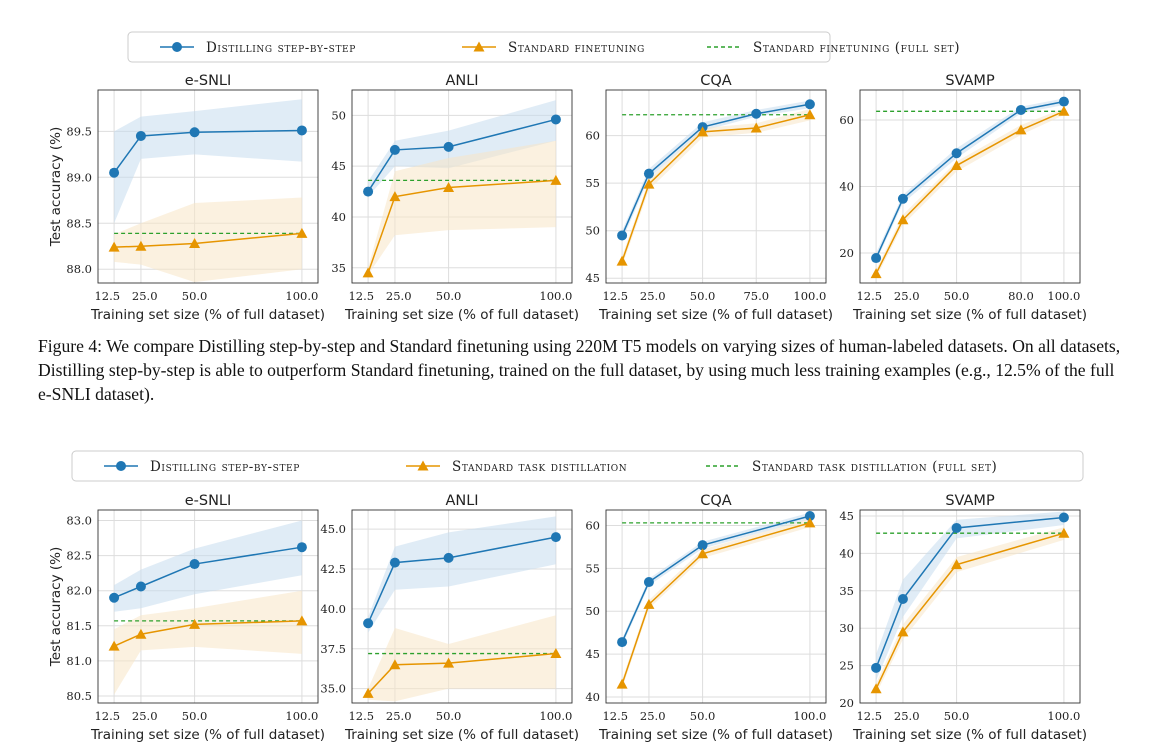 The width and height of the screenshot is (1157, 747). Describe the element at coordinates (970, 501) in the screenshot. I see `panel-title: SVAMP` at that location.